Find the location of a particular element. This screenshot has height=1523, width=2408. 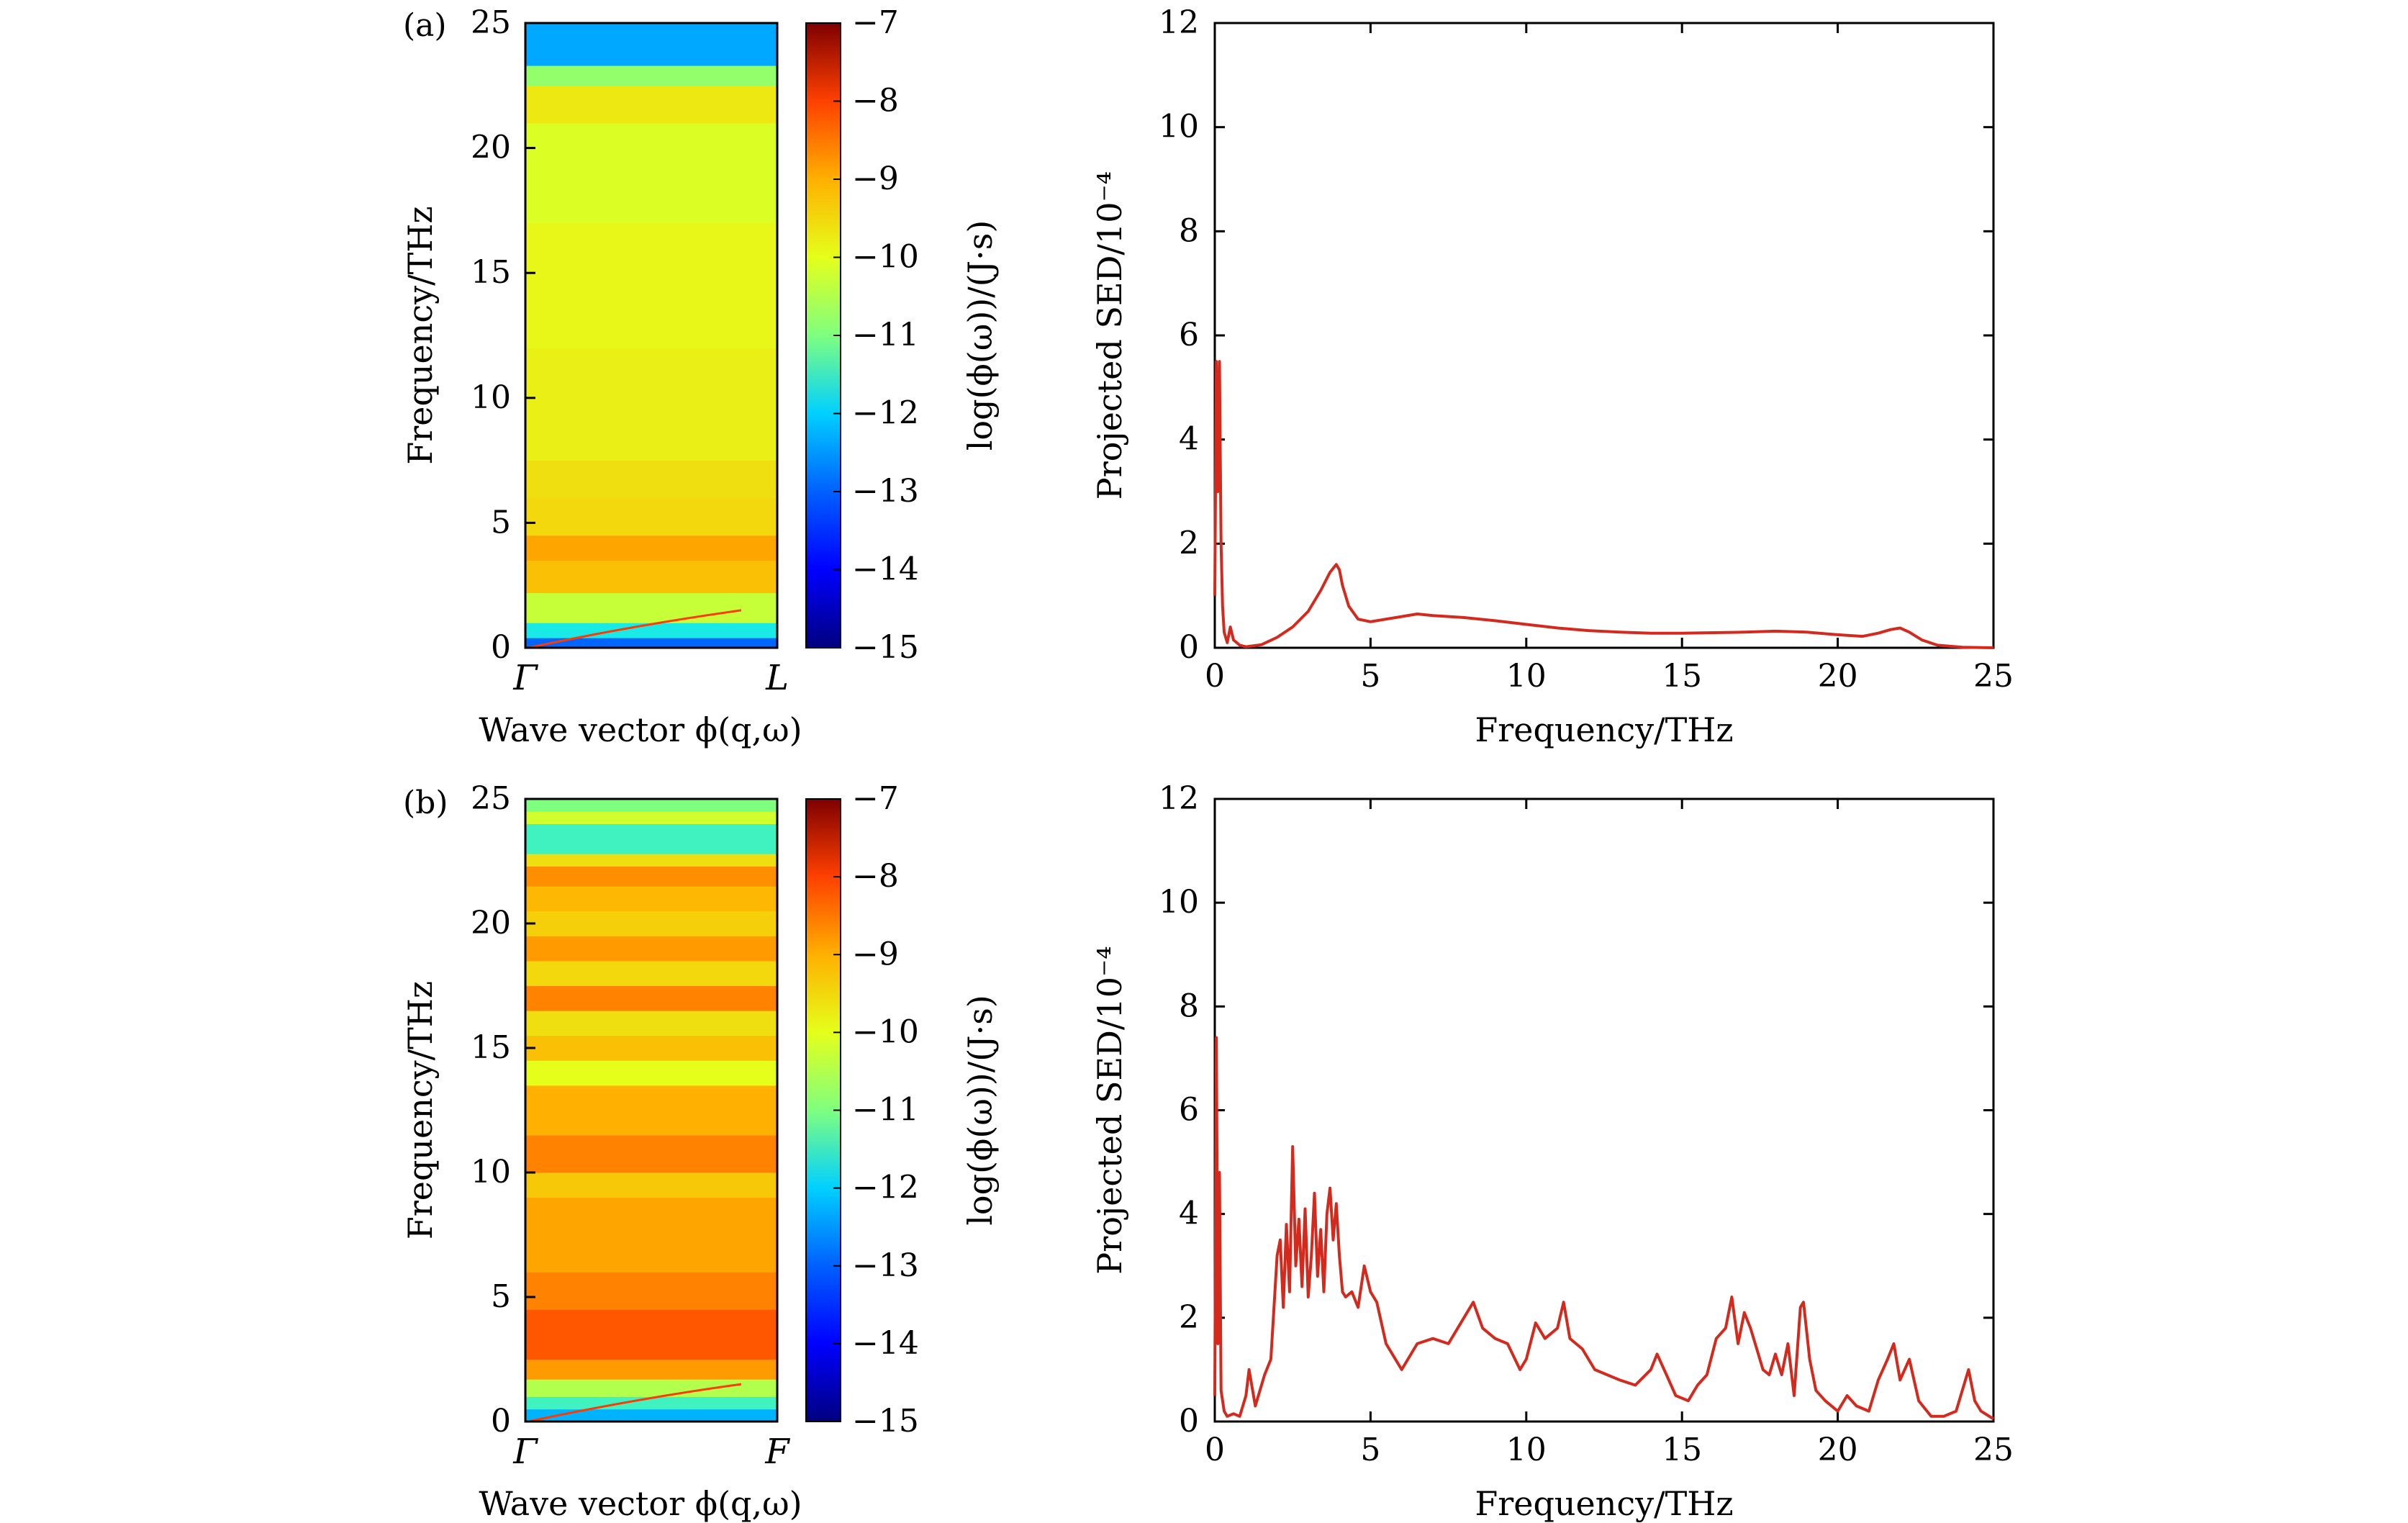

x-tick-label-end: L is located at coordinates (777, 678).